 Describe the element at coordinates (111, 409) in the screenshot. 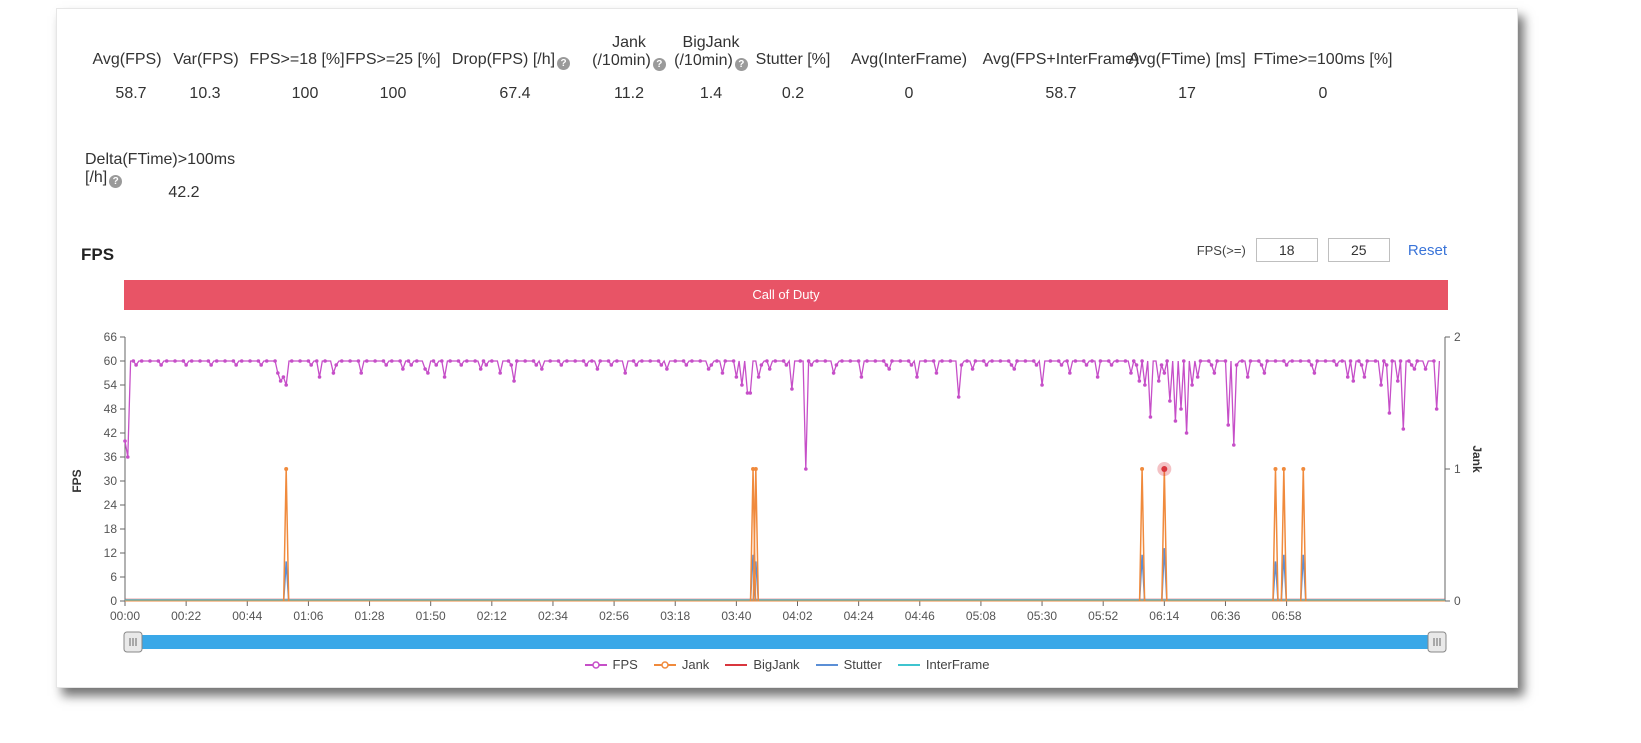

I see `y-tick-label: 48` at that location.